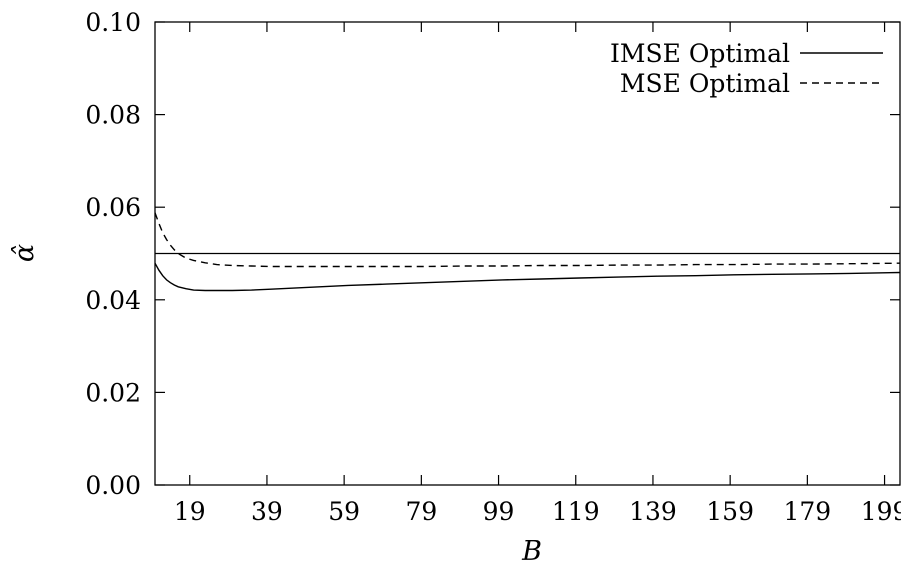 The width and height of the screenshot is (901, 566). Describe the element at coordinates (807, 511) in the screenshot. I see `x-tick-label: 179` at that location.